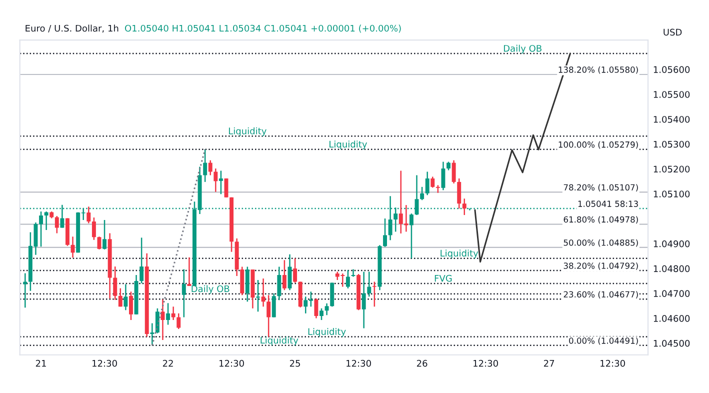 The height and width of the screenshot is (393, 709). I want to click on annotation: FVG, so click(443, 278).